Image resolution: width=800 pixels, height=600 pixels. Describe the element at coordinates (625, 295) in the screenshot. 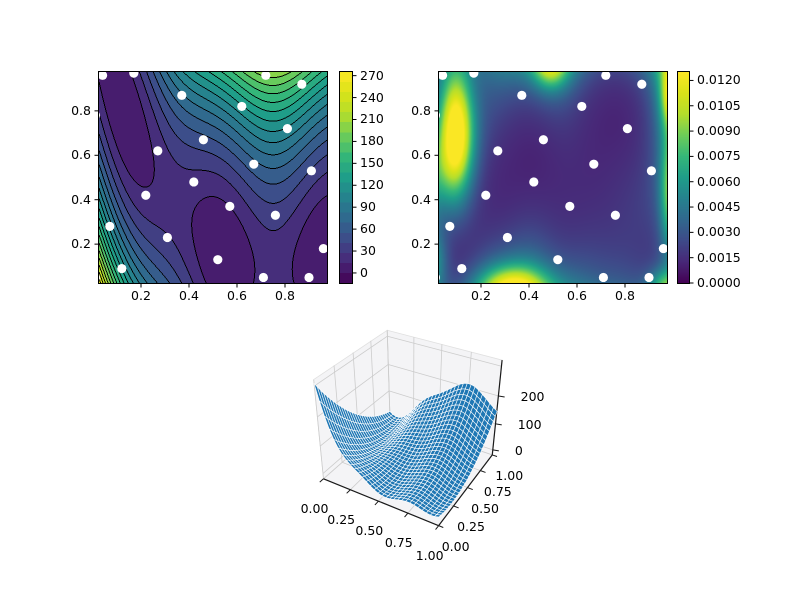

I see `x-tick-label: 0.8` at that location.